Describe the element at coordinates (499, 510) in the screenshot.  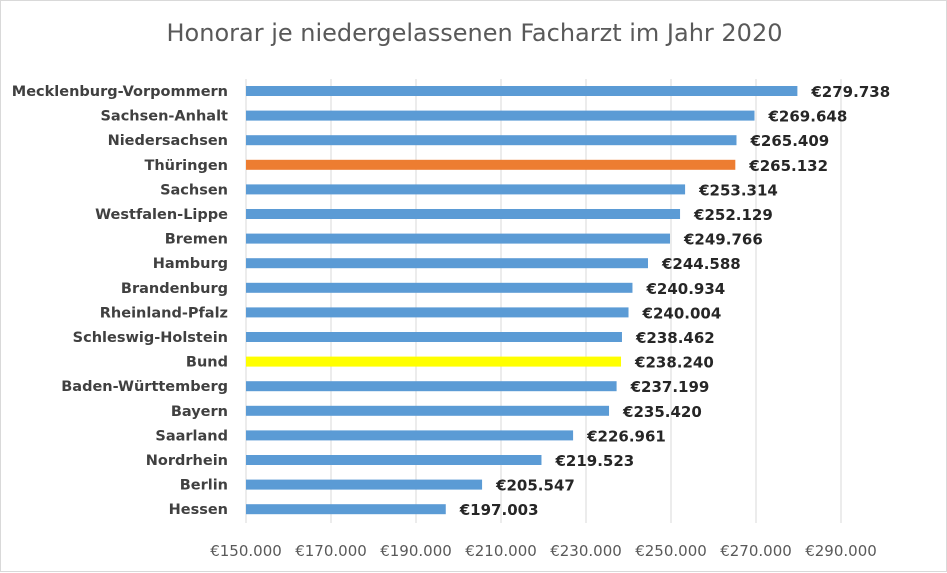
I see `data-label: €197.003` at that location.